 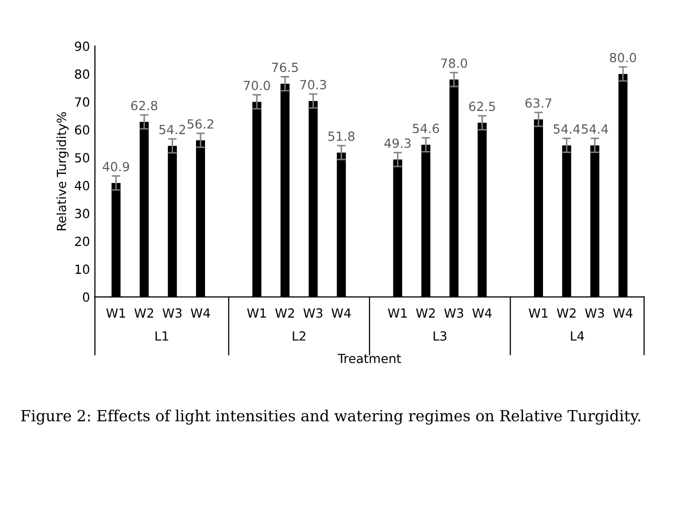 What do you see at coordinates (201, 124) in the screenshot?
I see `data-label: 56.2` at bounding box center [201, 124].